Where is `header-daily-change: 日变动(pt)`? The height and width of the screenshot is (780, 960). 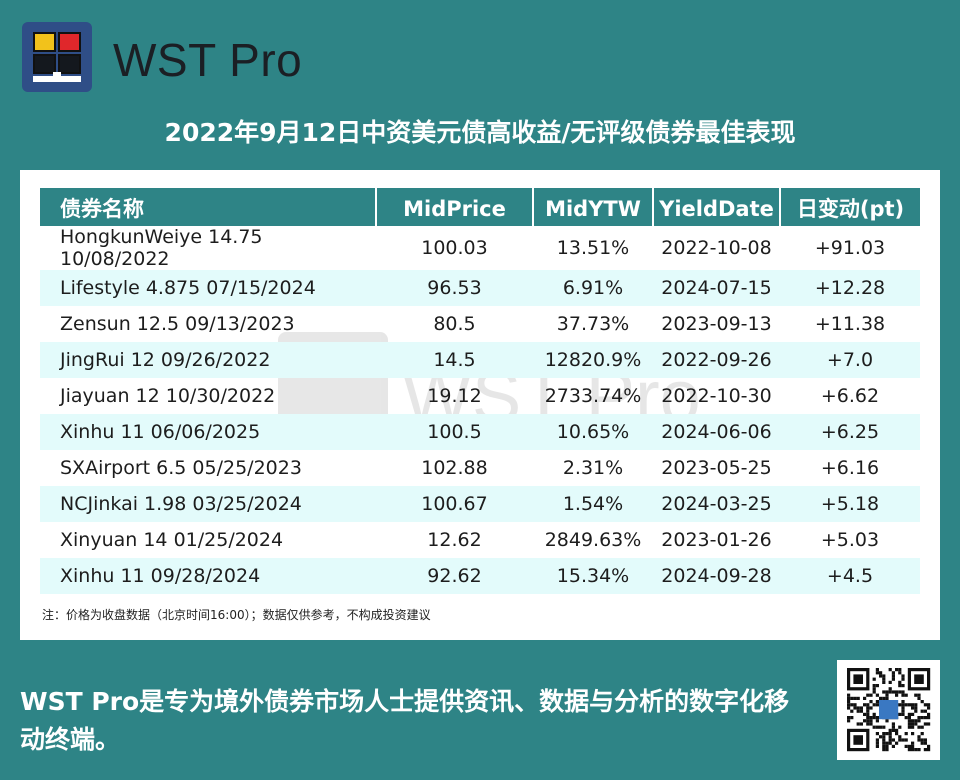 header-daily-change: 日变动(pt) is located at coordinates (849, 207).